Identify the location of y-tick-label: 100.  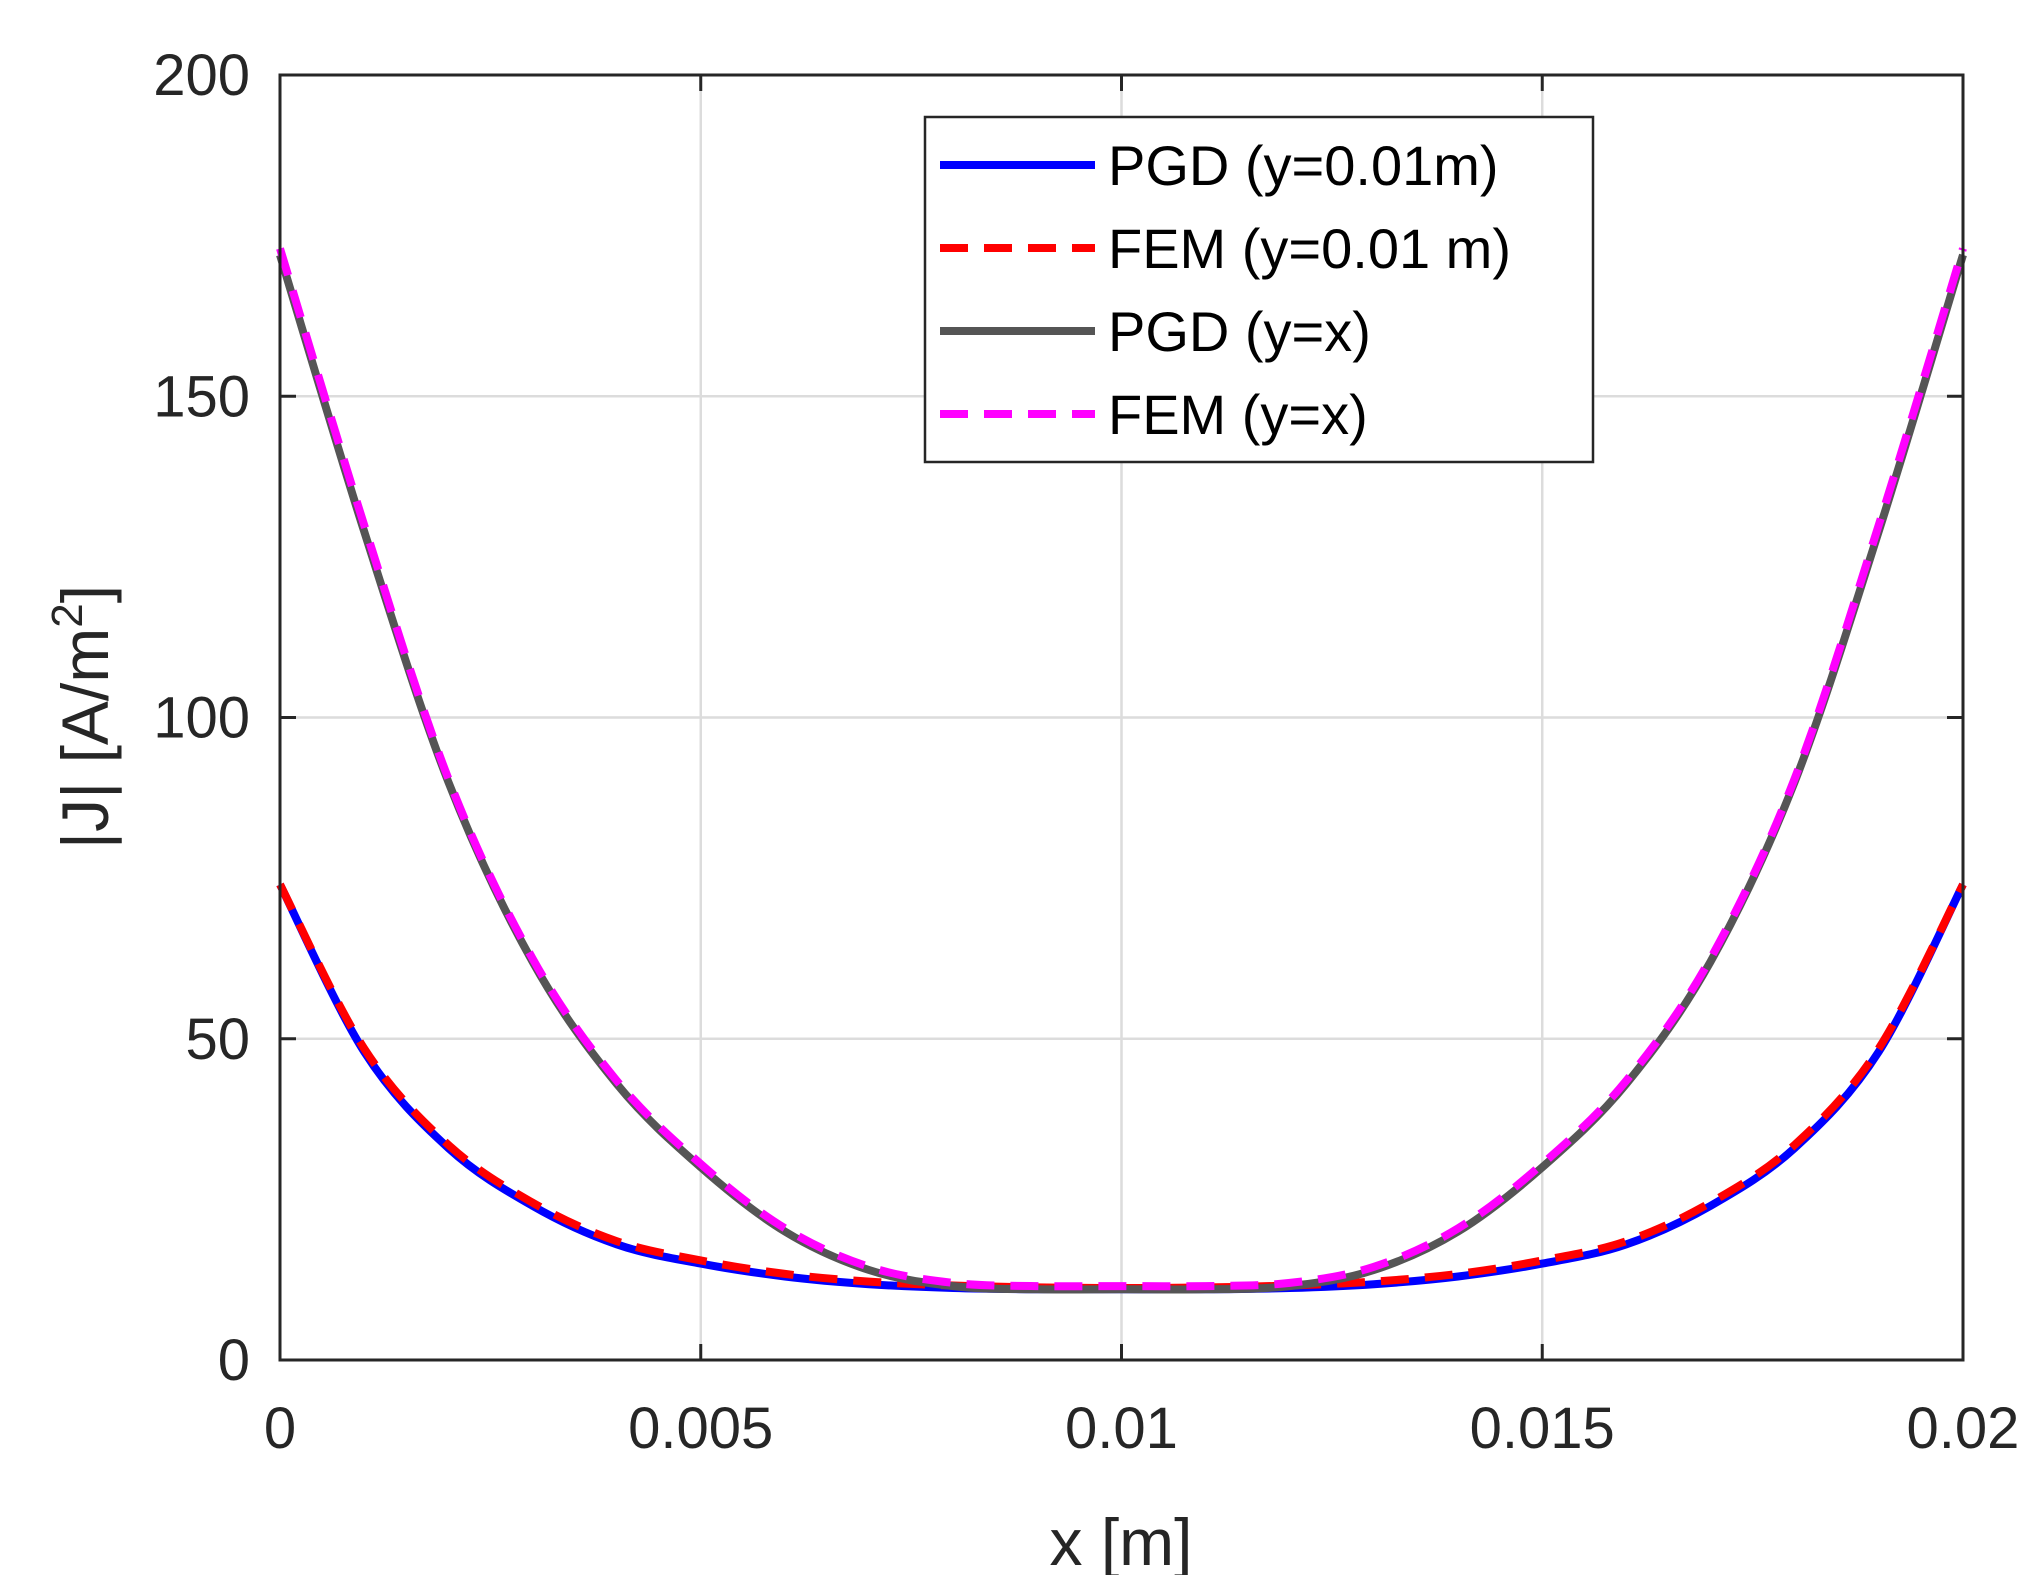
(201, 718).